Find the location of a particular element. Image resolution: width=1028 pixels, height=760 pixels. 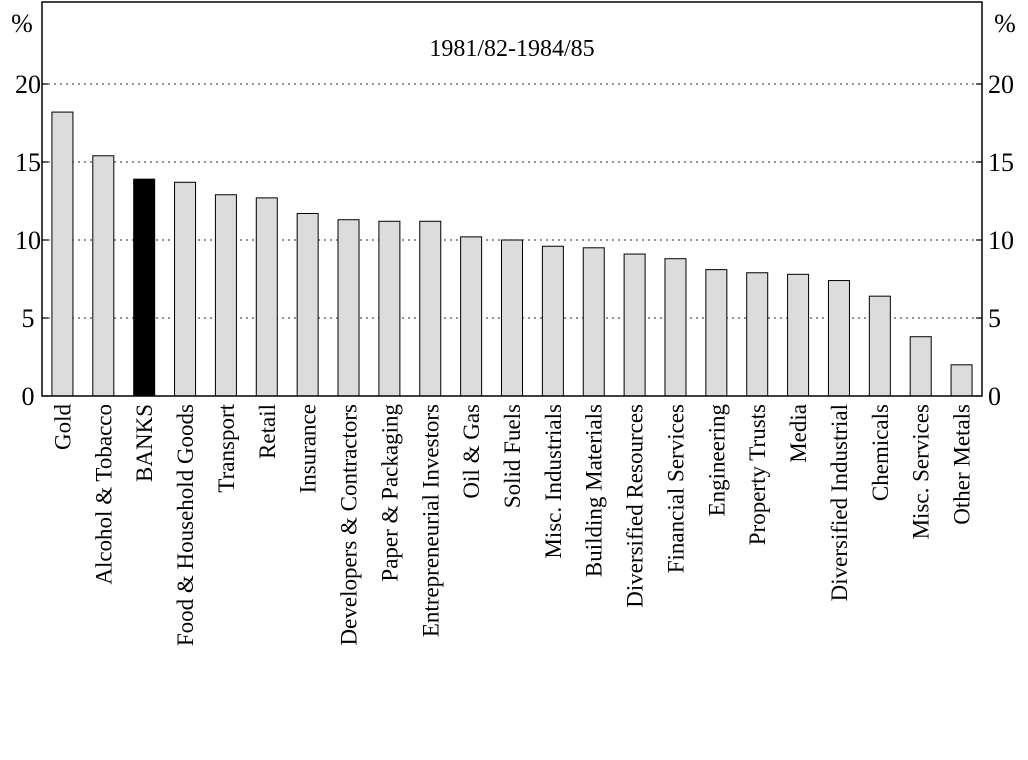

bar-food-household-goods is located at coordinates (185, 289).